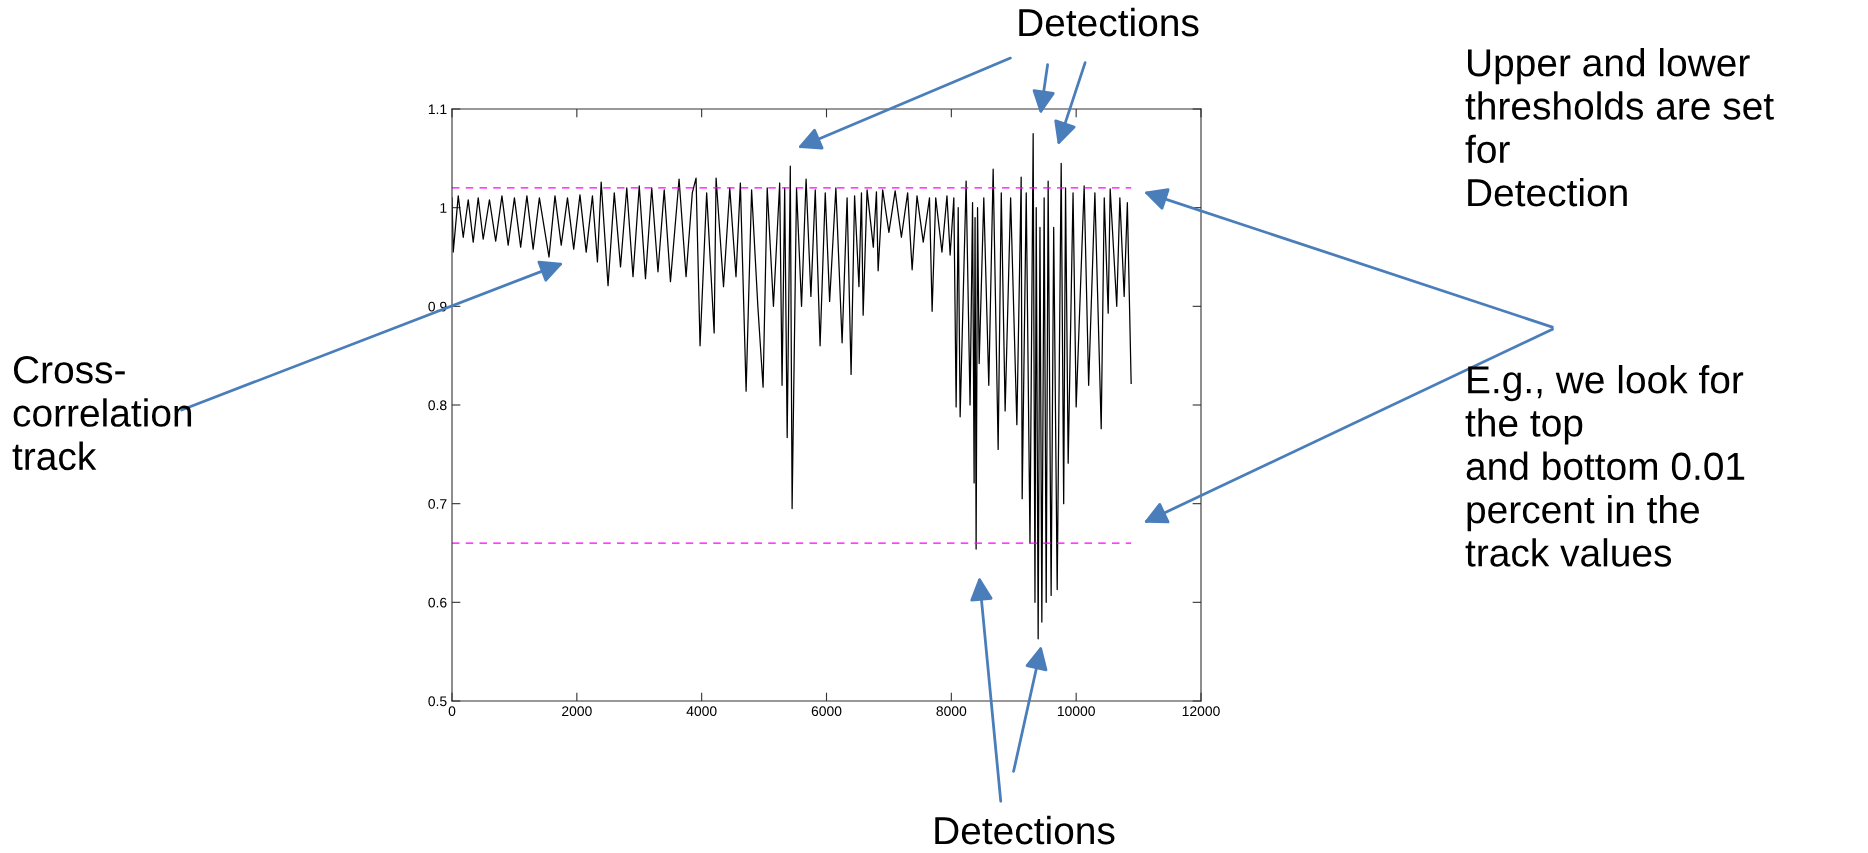 This screenshot has height=853, width=1868. I want to click on x-tick-label: 12000, so click(1201, 711).